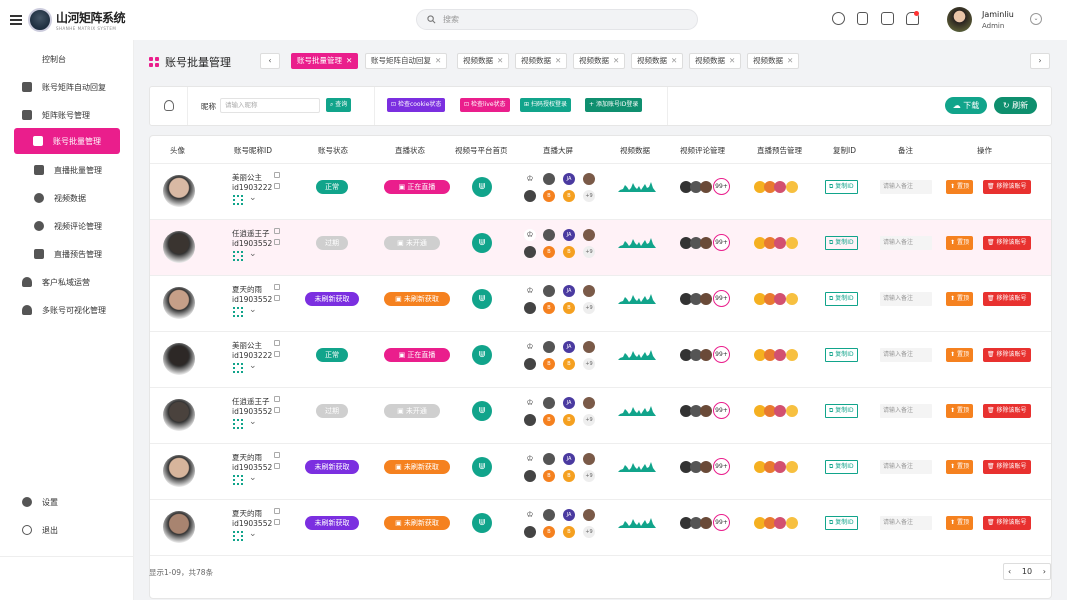 The height and width of the screenshot is (600, 1067). I want to click on tab-next-icon: ›, so click(1040, 61).